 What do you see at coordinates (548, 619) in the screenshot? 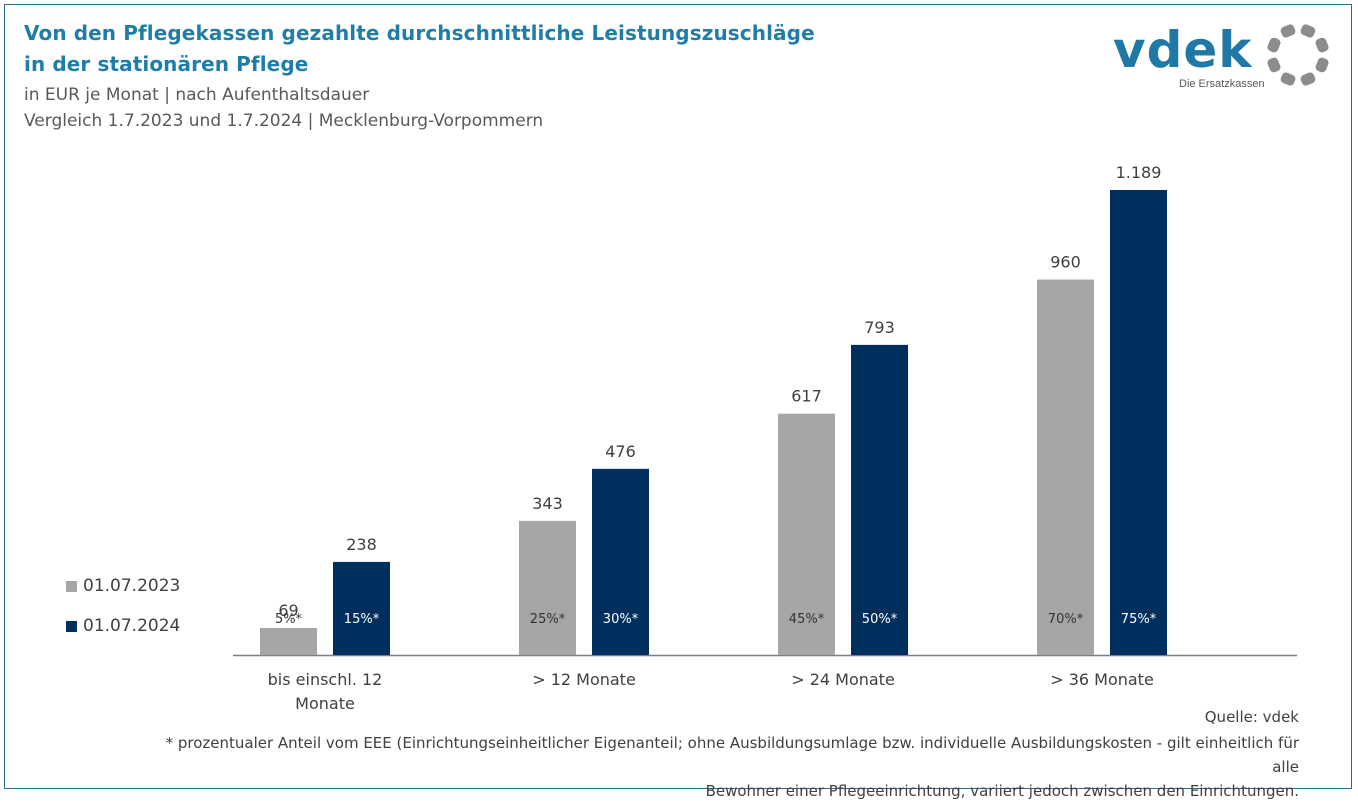
I see `share-label: 25%*` at bounding box center [548, 619].